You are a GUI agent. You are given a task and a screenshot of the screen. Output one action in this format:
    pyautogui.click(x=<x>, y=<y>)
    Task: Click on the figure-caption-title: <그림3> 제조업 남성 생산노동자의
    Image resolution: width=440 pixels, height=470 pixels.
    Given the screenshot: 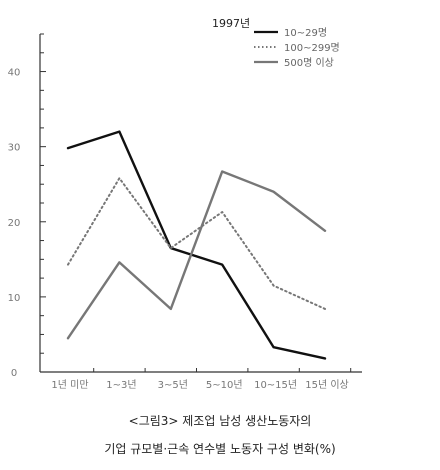 What is the action you would take?
    pyautogui.click(x=220, y=421)
    